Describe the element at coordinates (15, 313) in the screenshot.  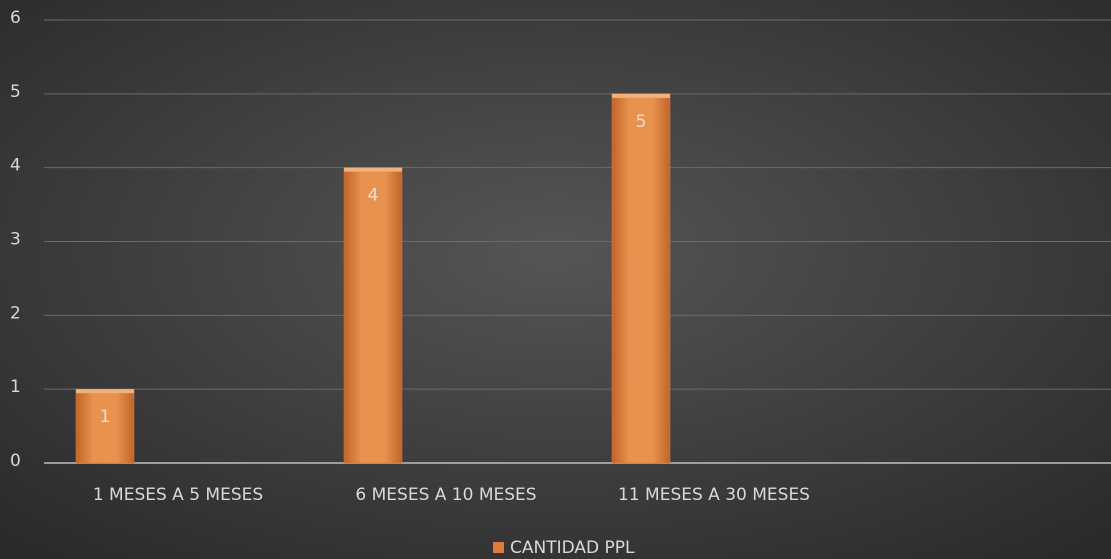
I see `y-tick-label: 2` at that location.